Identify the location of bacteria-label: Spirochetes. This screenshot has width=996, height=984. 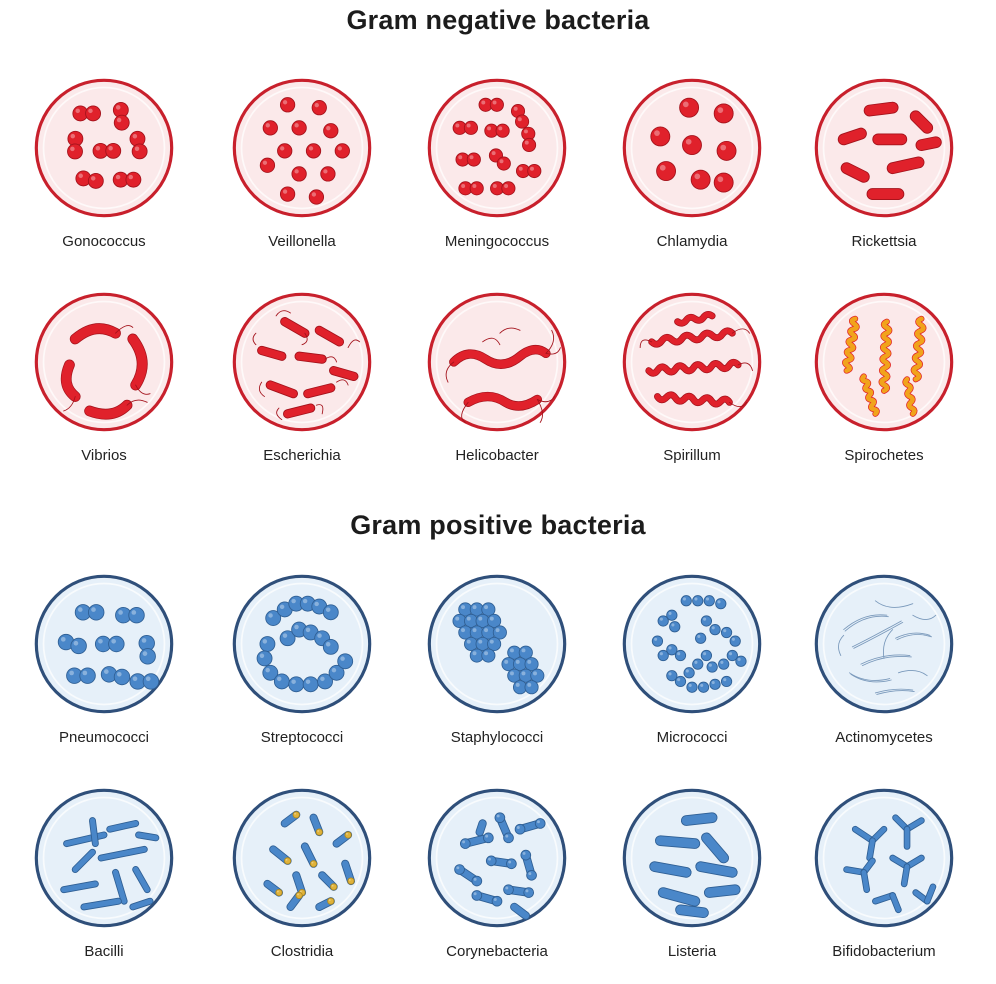
(884, 455).